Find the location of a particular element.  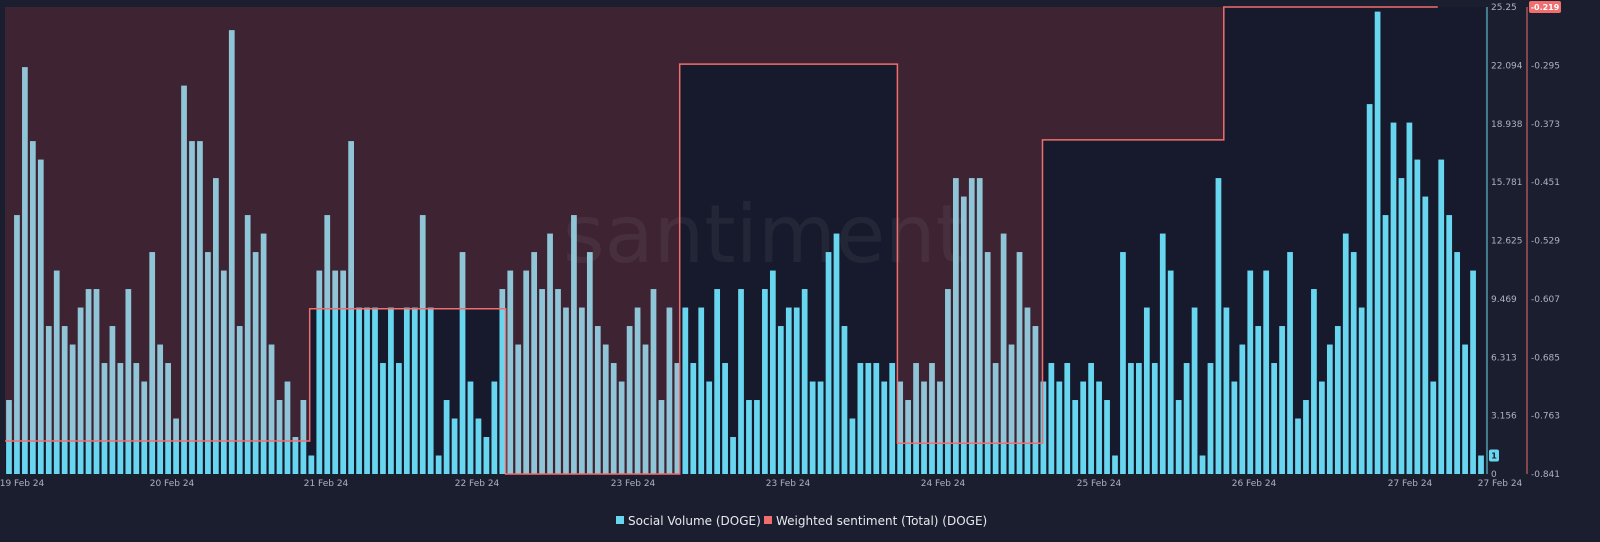

x-tick-label: 21 Feb 24 is located at coordinates (326, 484).